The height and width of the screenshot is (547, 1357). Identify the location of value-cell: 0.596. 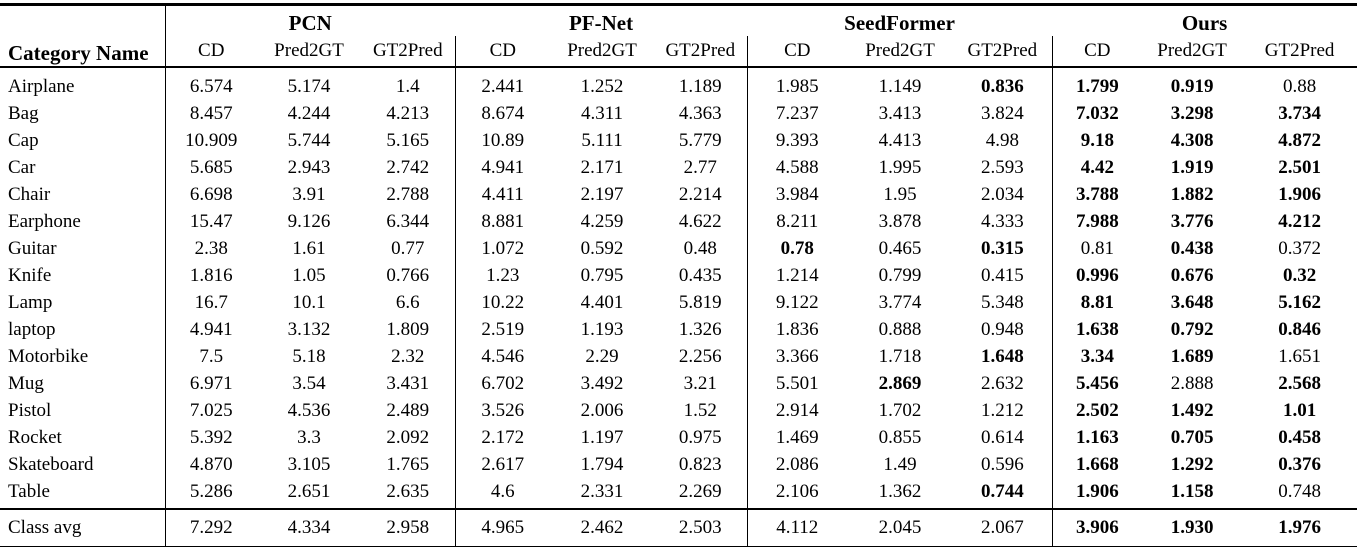
(1003, 464).